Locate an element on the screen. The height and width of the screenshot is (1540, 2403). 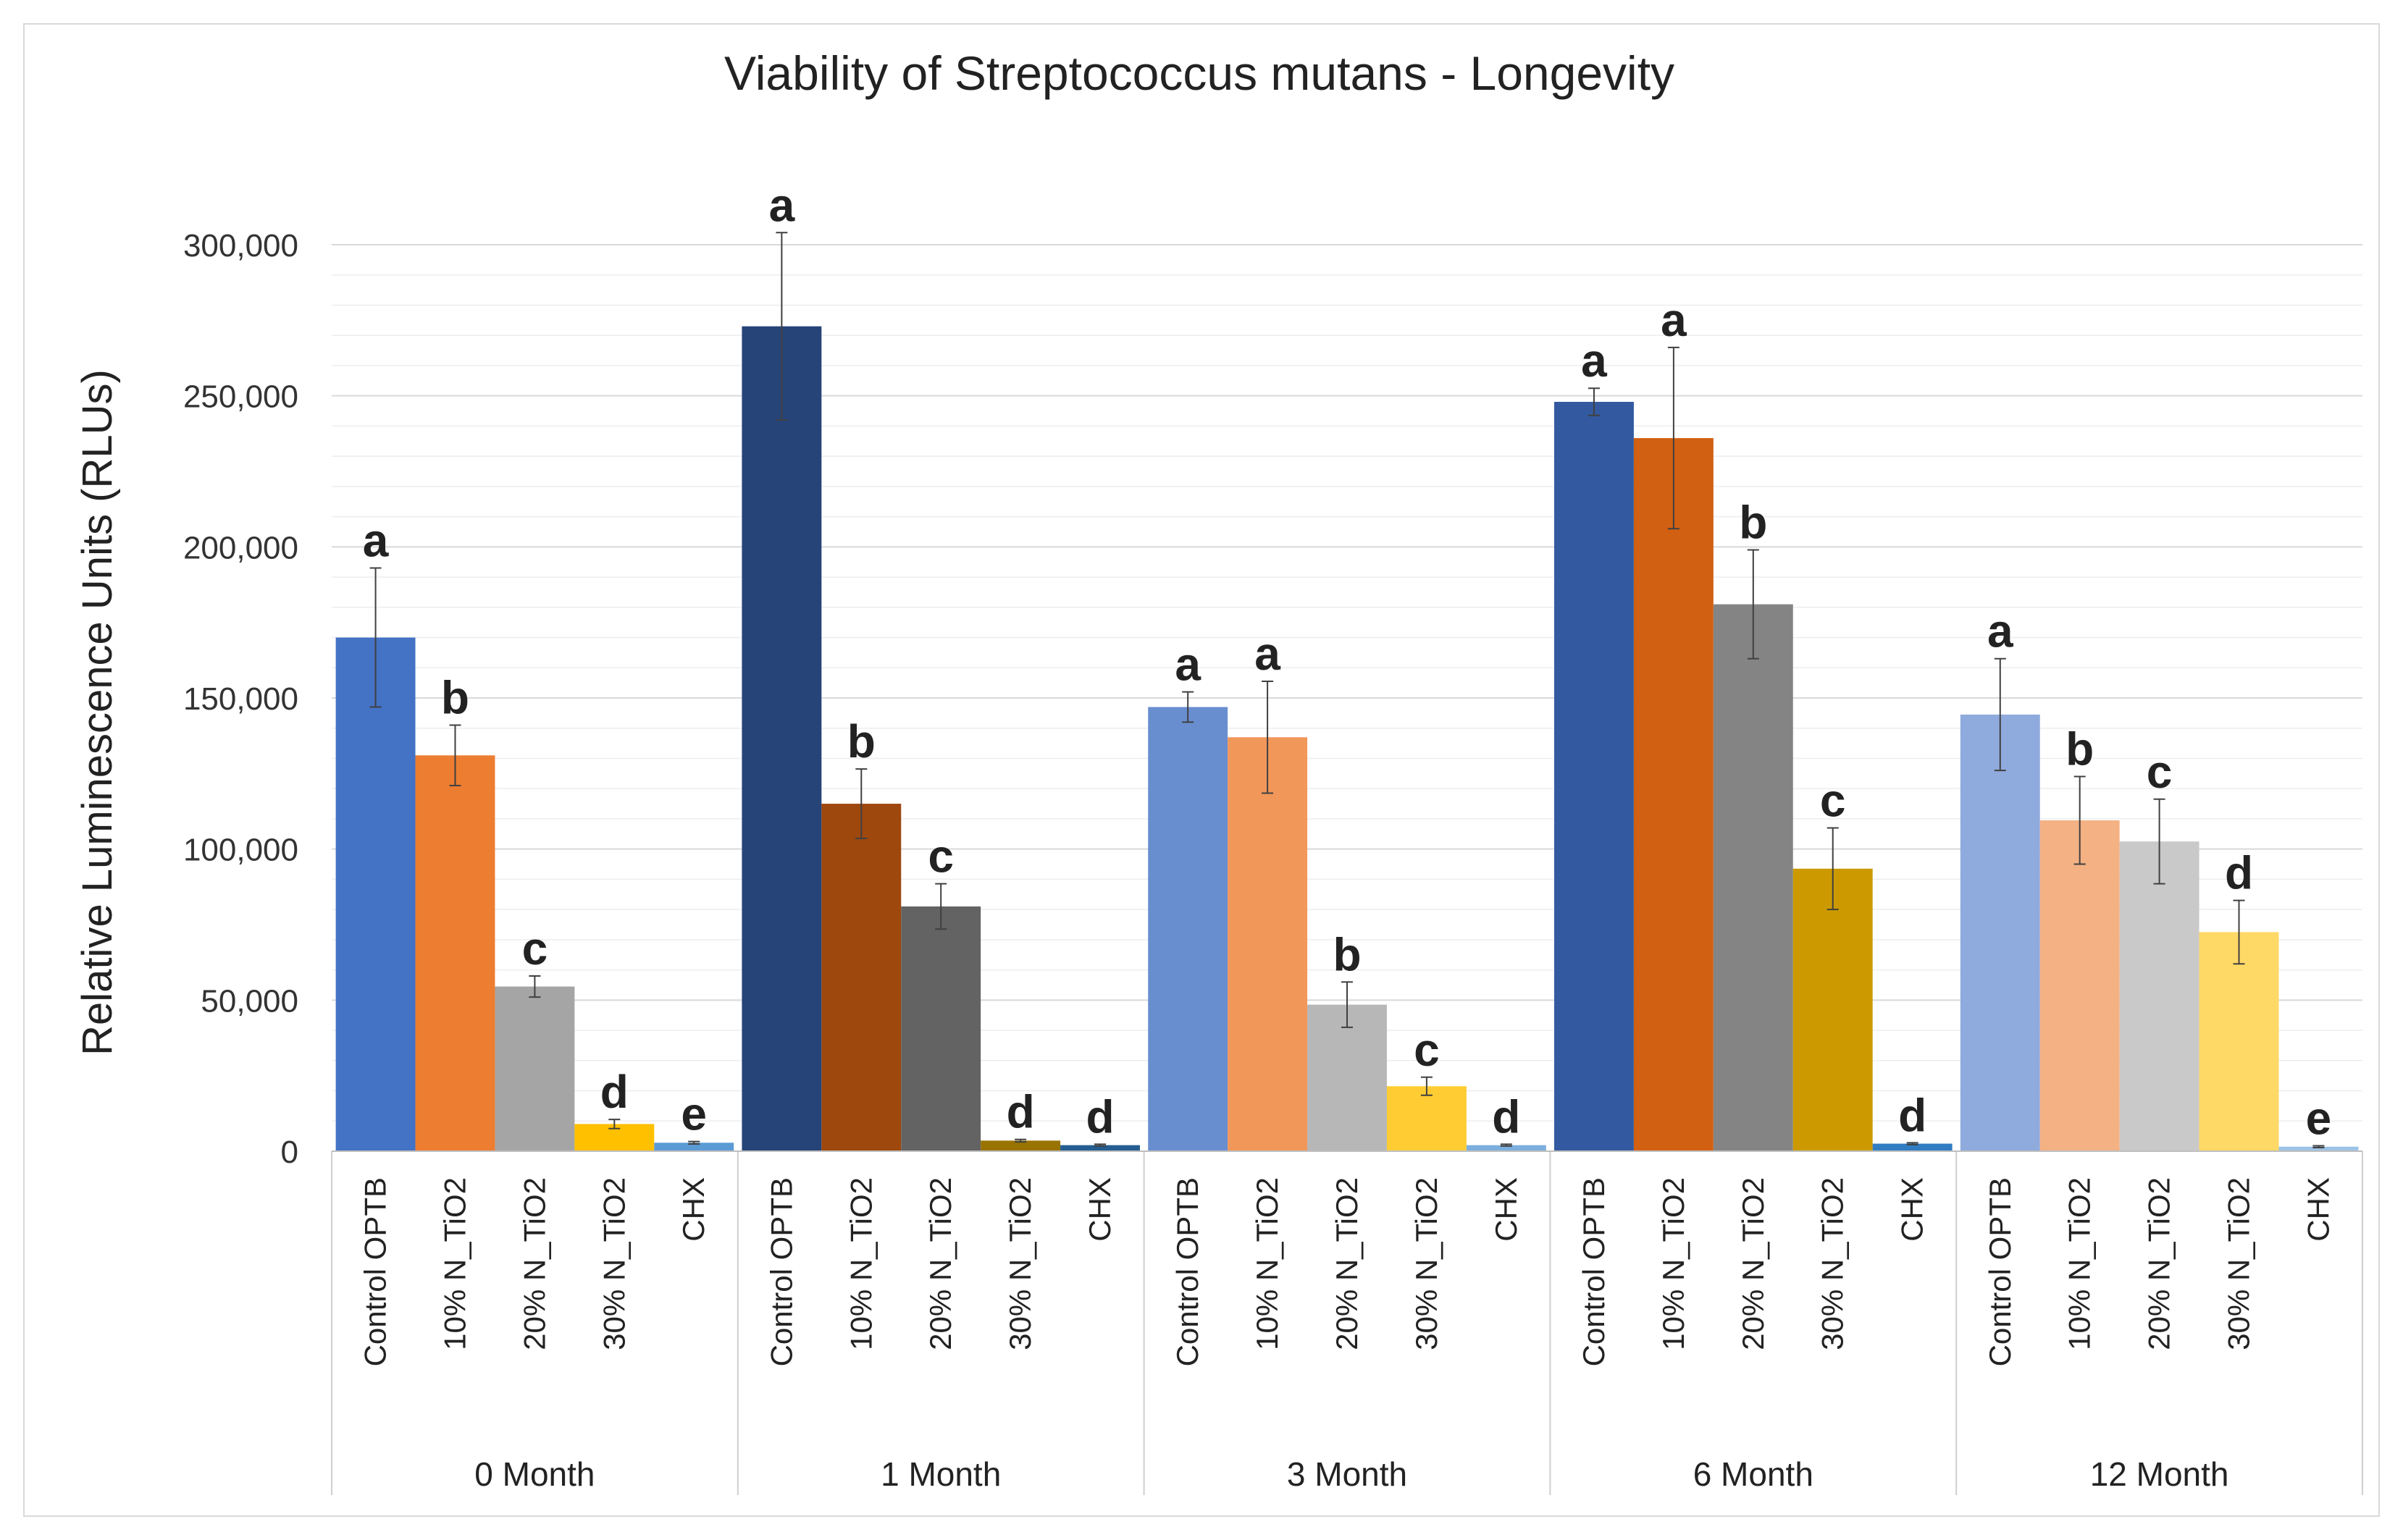
y-tick-label: 300,000 is located at coordinates (241, 246).